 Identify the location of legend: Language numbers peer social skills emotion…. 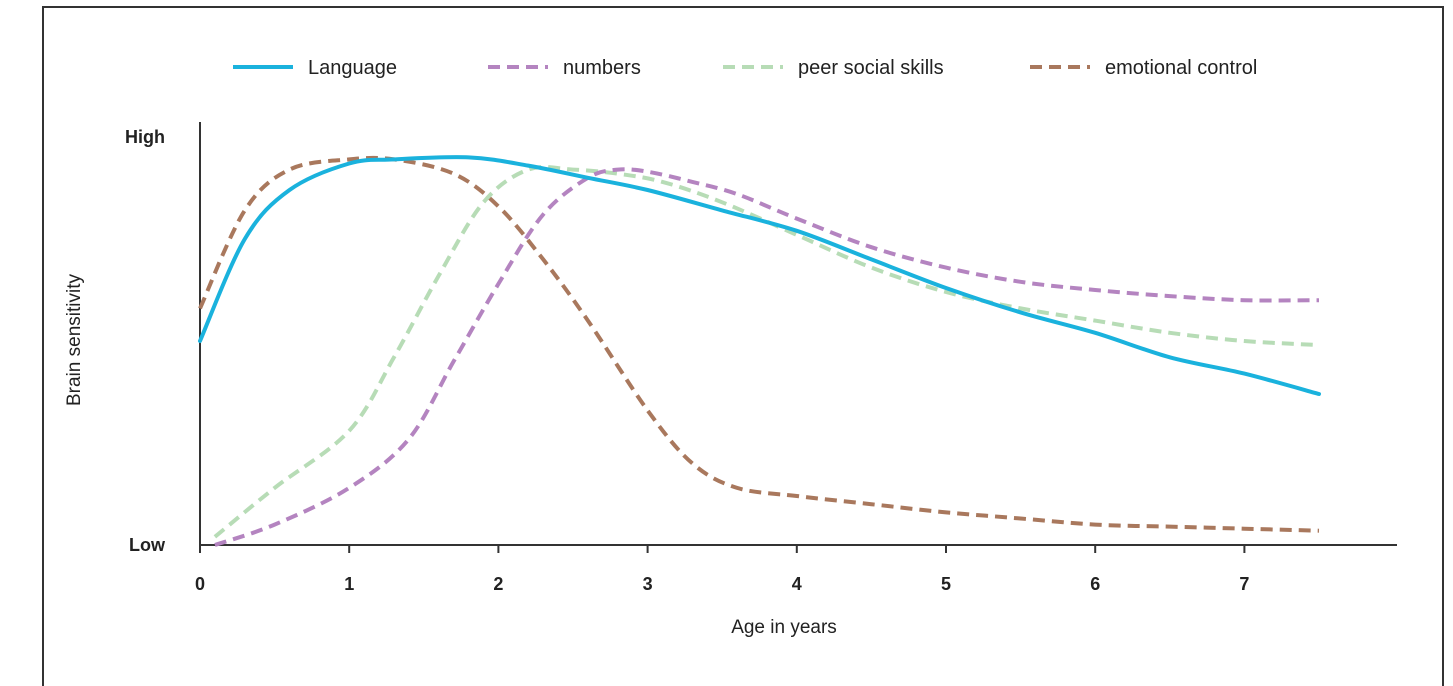
(745, 68).